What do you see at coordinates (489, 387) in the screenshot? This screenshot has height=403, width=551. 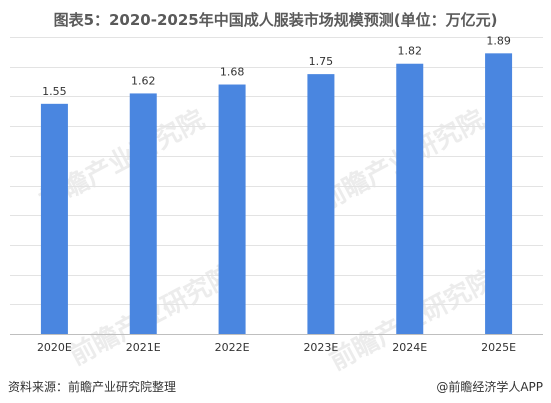 I see `brand-credit: @前瞻经济学人APP` at bounding box center [489, 387].